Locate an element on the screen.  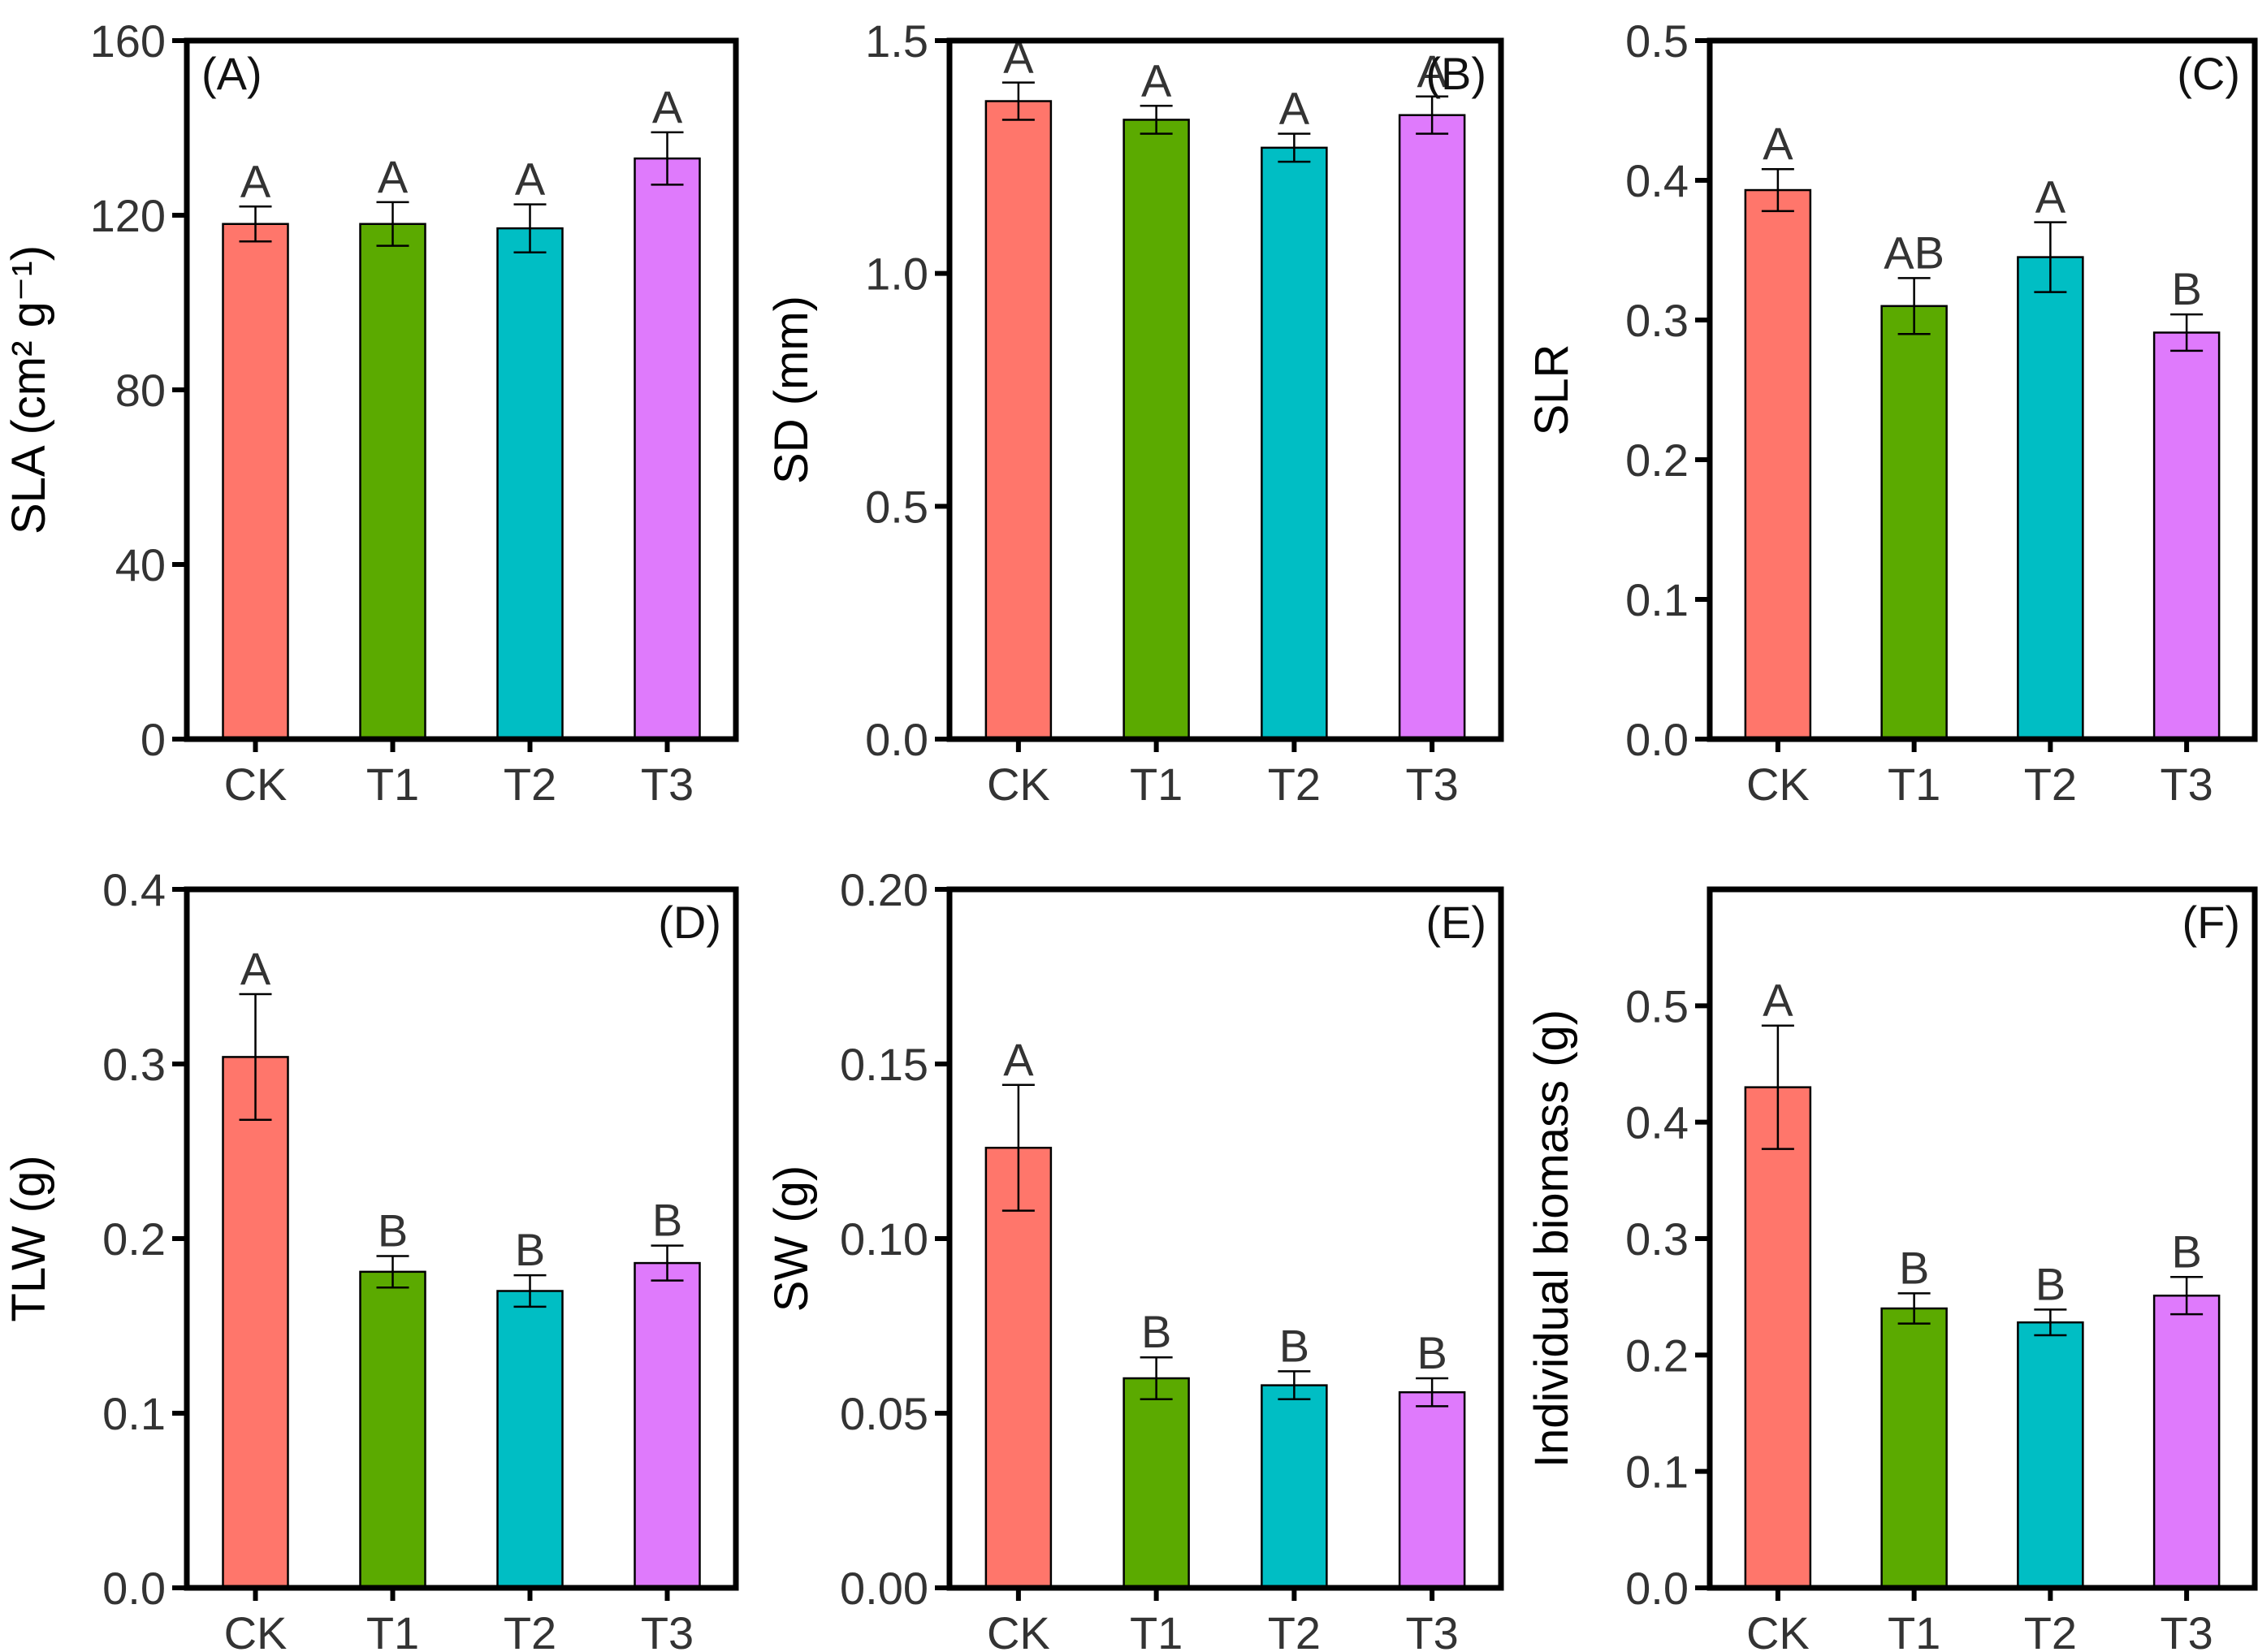
y-axis-title: SLR is located at coordinates (1551, 390).